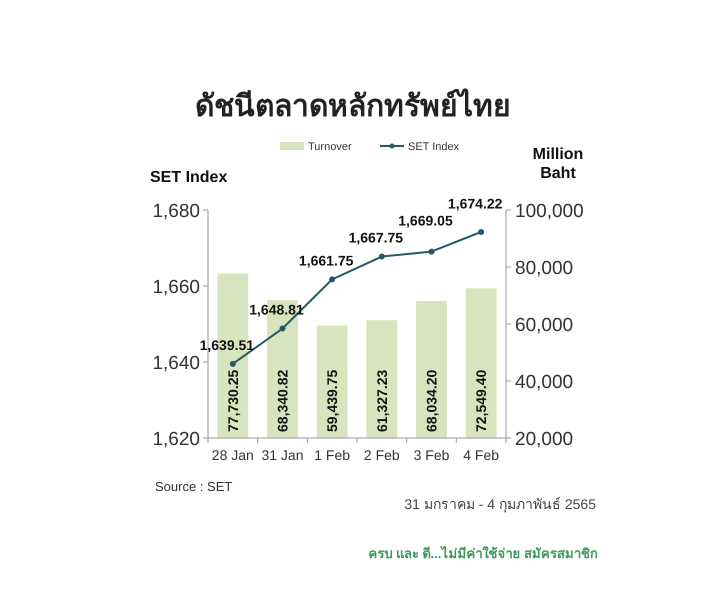  Describe the element at coordinates (332, 401) in the screenshot. I see `data-label: 59,439.75` at that location.